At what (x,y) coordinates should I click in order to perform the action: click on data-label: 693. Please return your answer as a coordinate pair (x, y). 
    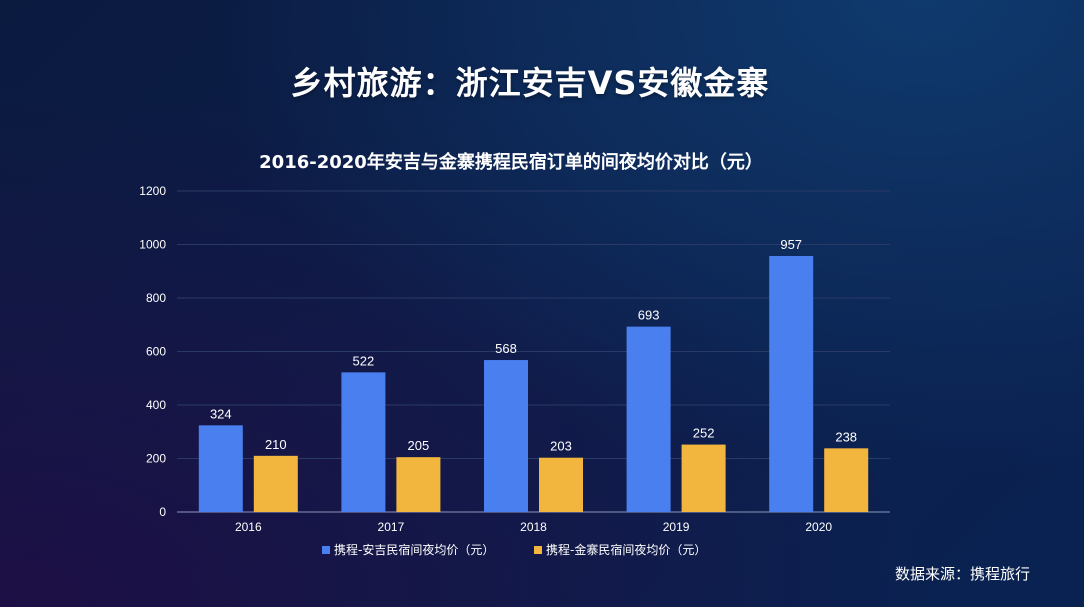
    Looking at the image, I should click on (649, 315).